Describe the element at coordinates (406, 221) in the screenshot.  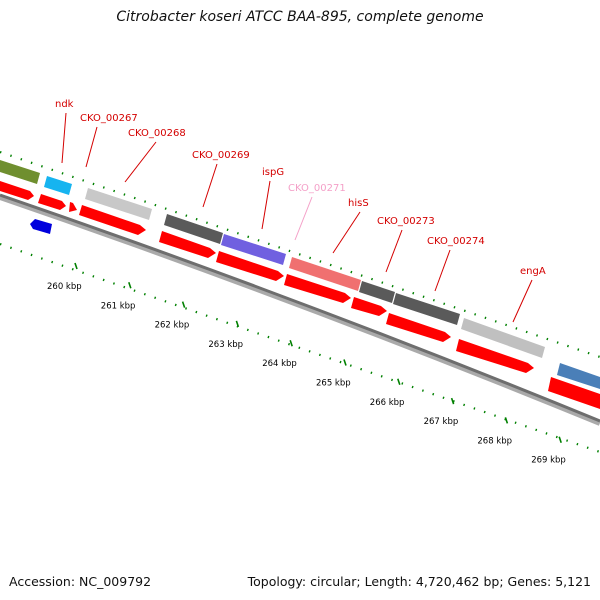
I see `gene-label: CKO_00273` at that location.